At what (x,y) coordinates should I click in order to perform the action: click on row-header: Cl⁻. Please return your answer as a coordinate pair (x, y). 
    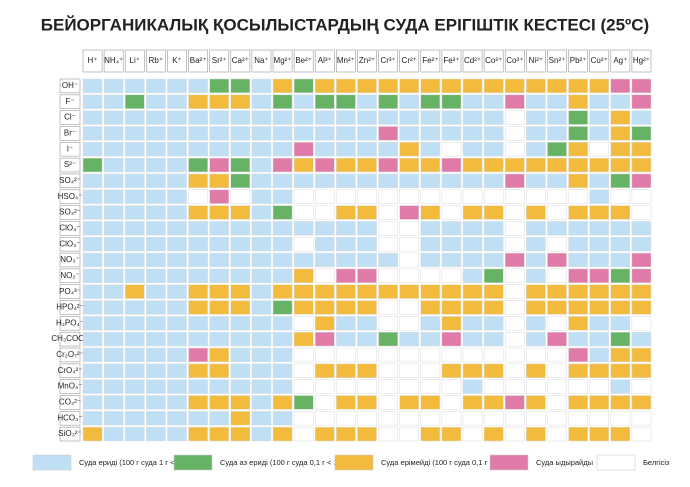
    Looking at the image, I should click on (70, 117).